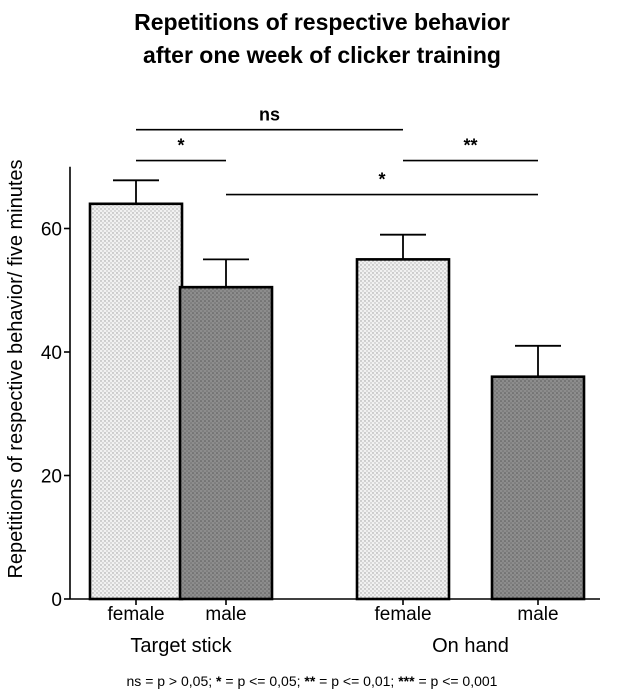 This screenshot has width=635, height=700. I want to click on chart-title-line-2: after one week of clicker training, so click(322, 55).